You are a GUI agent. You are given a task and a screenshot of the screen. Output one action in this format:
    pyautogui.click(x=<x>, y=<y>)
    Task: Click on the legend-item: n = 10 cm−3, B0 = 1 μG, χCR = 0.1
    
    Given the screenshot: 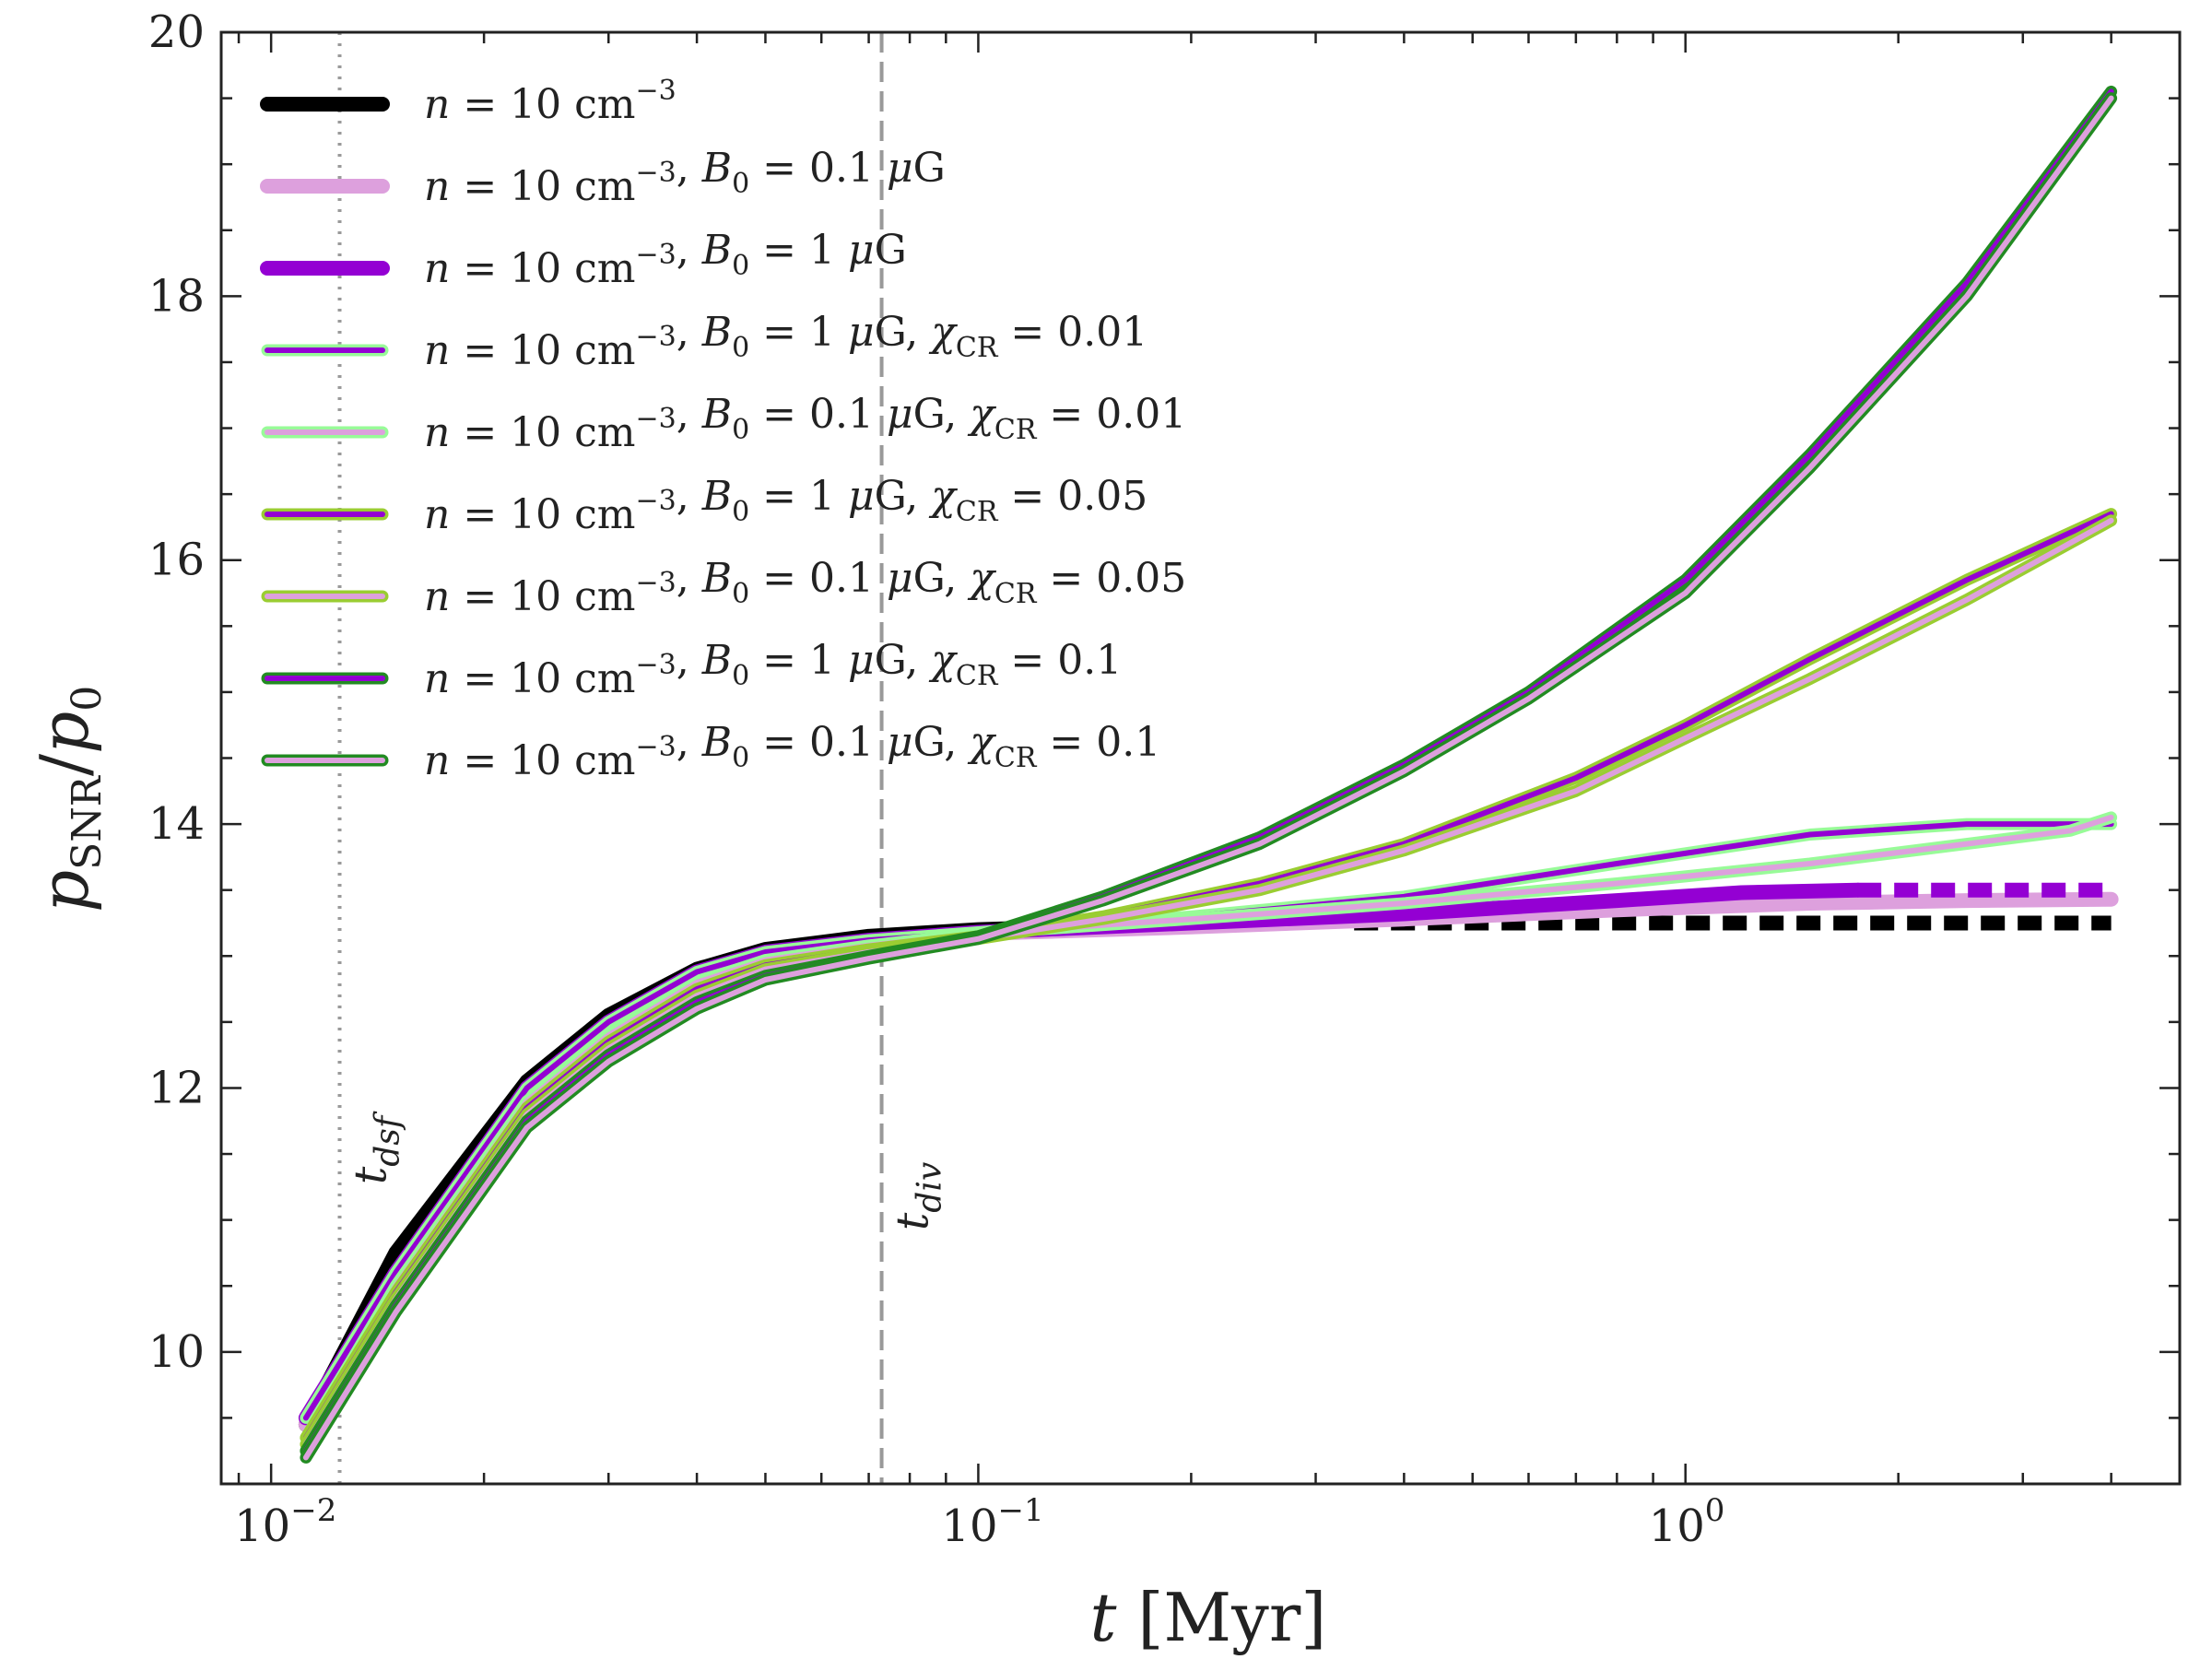 What is the action you would take?
    pyautogui.click(x=691, y=669)
    